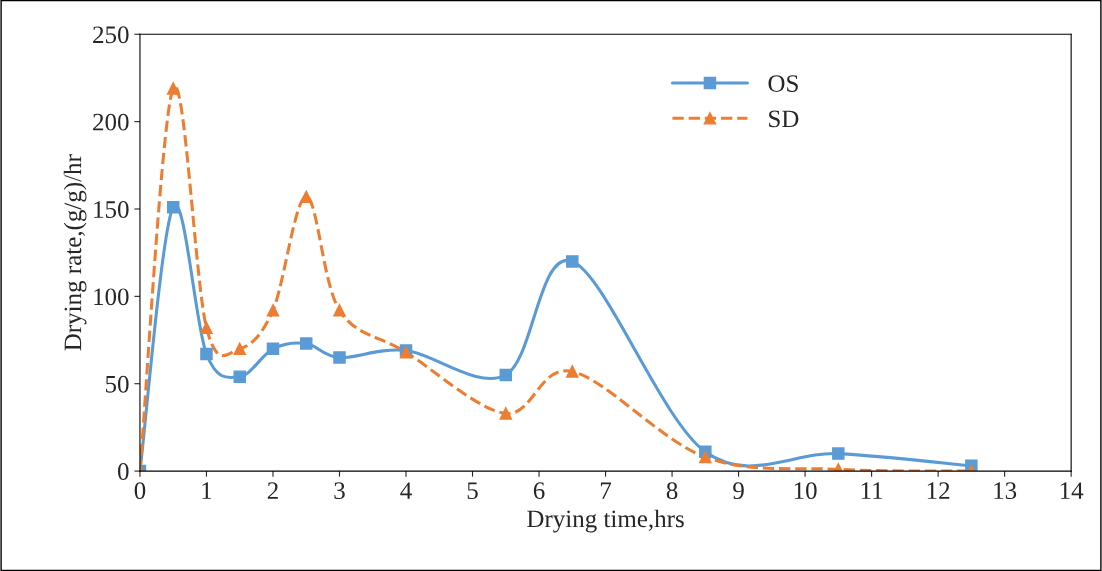 This screenshot has width=1102, height=571. Describe the element at coordinates (738, 491) in the screenshot. I see `x-tick-label: 9` at that location.